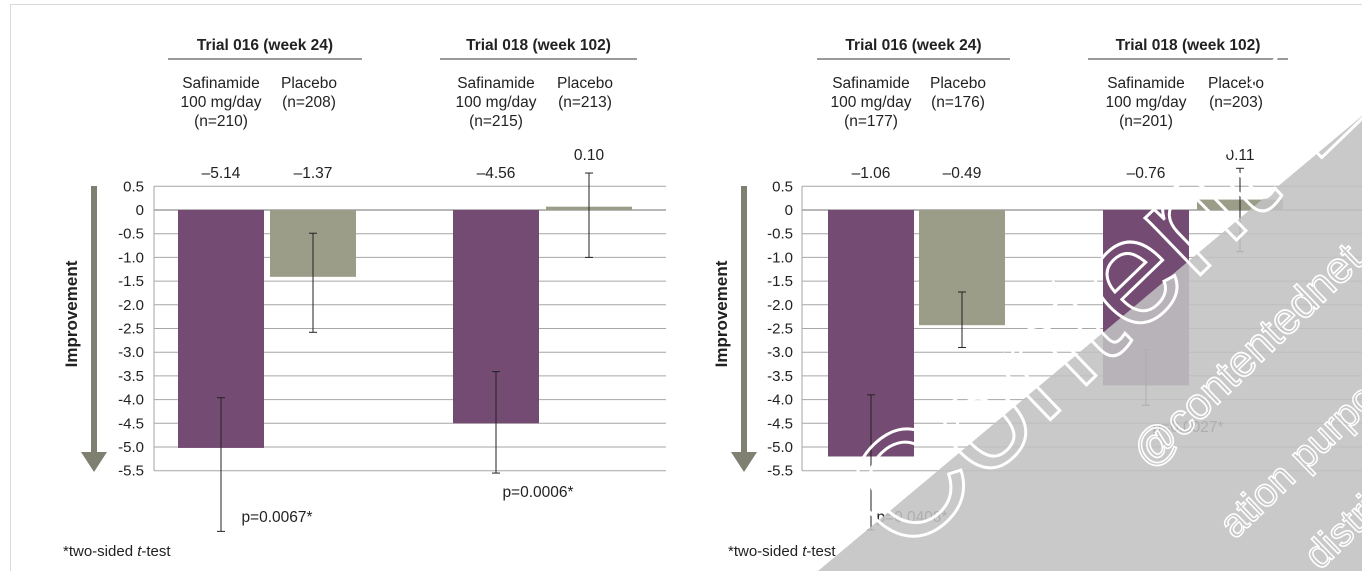  I want to click on bar-category-label: (n=203), so click(1236, 102).